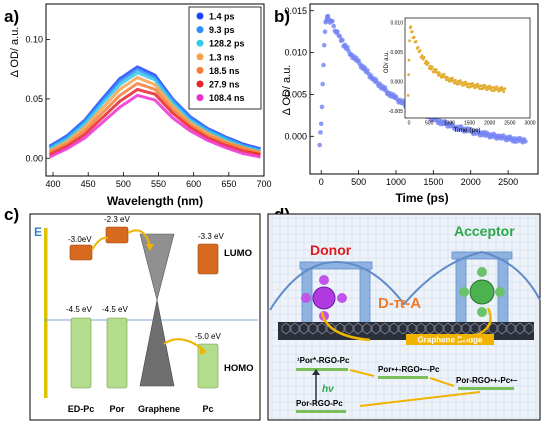 Image resolution: width=546 pixels, height=428 pixels. I want to click on lumo-label: LUMO, so click(238, 253).